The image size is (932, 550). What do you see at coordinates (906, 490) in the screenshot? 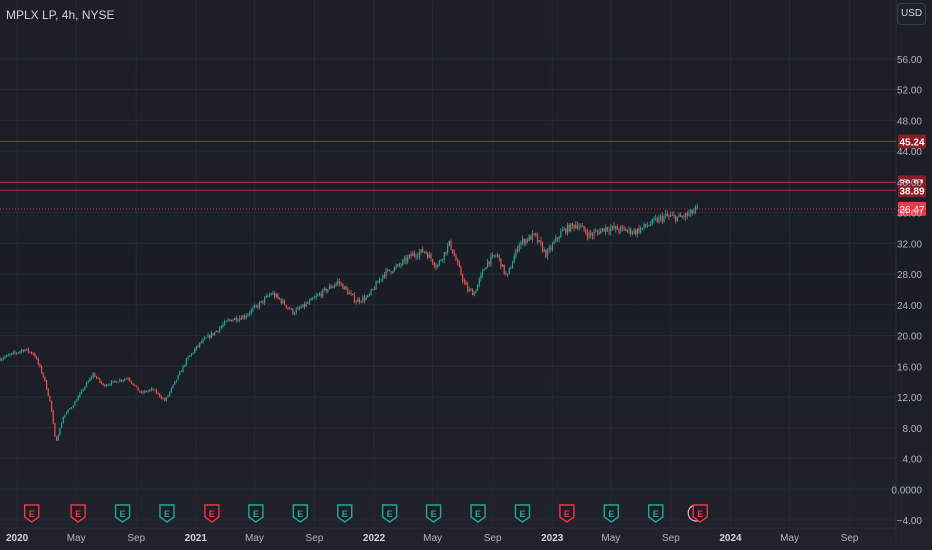
I see `y-tick-label: 0.0000` at bounding box center [906, 490].